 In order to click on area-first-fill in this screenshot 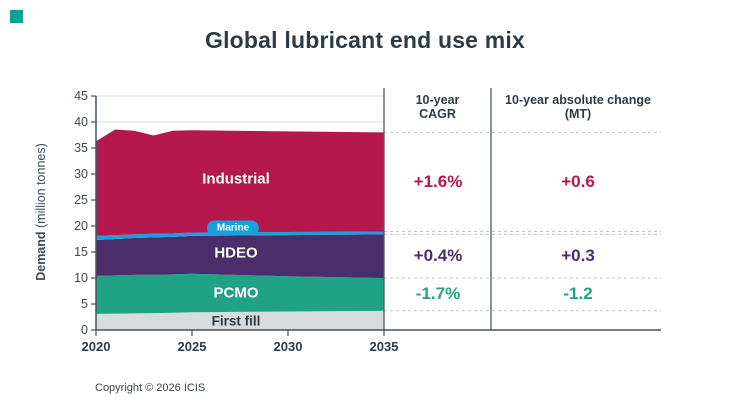, I will do `click(240, 320)`.